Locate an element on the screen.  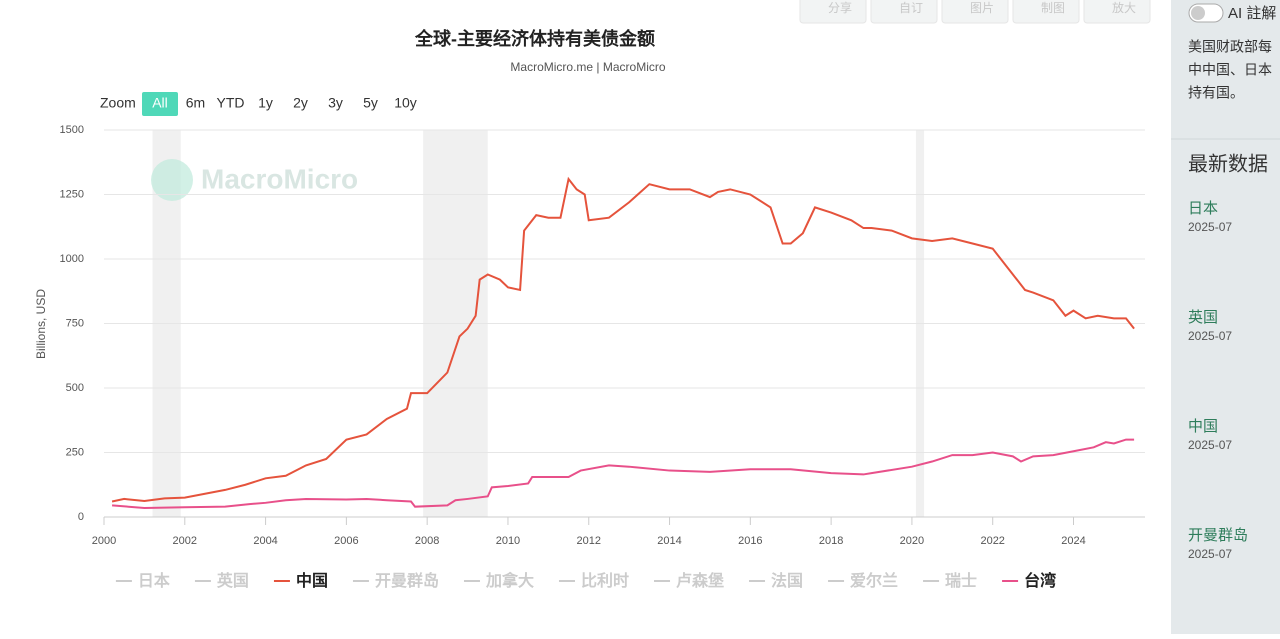
watermark-logo is located at coordinates (172, 180).